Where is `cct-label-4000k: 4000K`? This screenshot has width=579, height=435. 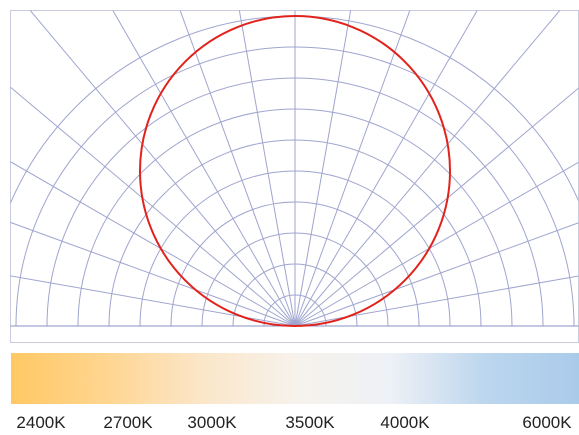
cct-label-4000k: 4000K is located at coordinates (405, 422).